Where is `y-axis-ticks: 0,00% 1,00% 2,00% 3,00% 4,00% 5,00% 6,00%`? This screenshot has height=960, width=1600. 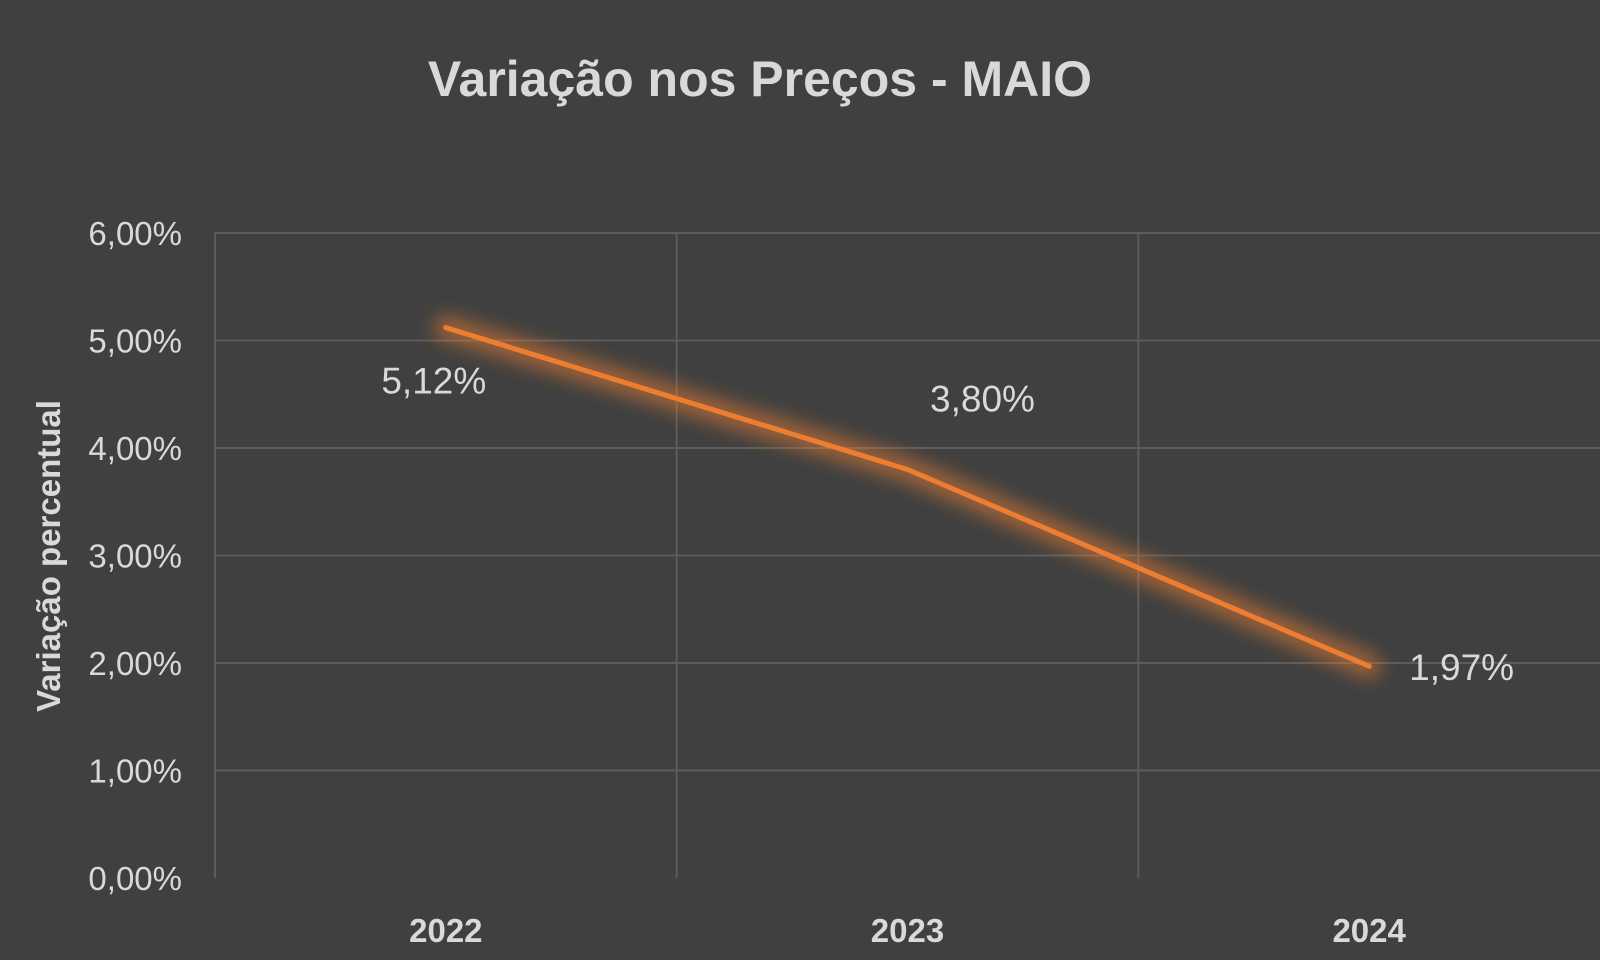
y-axis-ticks: 0,00% 1,00% 2,00% 3,00% 4,00% 5,00% 6,00% is located at coordinates (135, 556).